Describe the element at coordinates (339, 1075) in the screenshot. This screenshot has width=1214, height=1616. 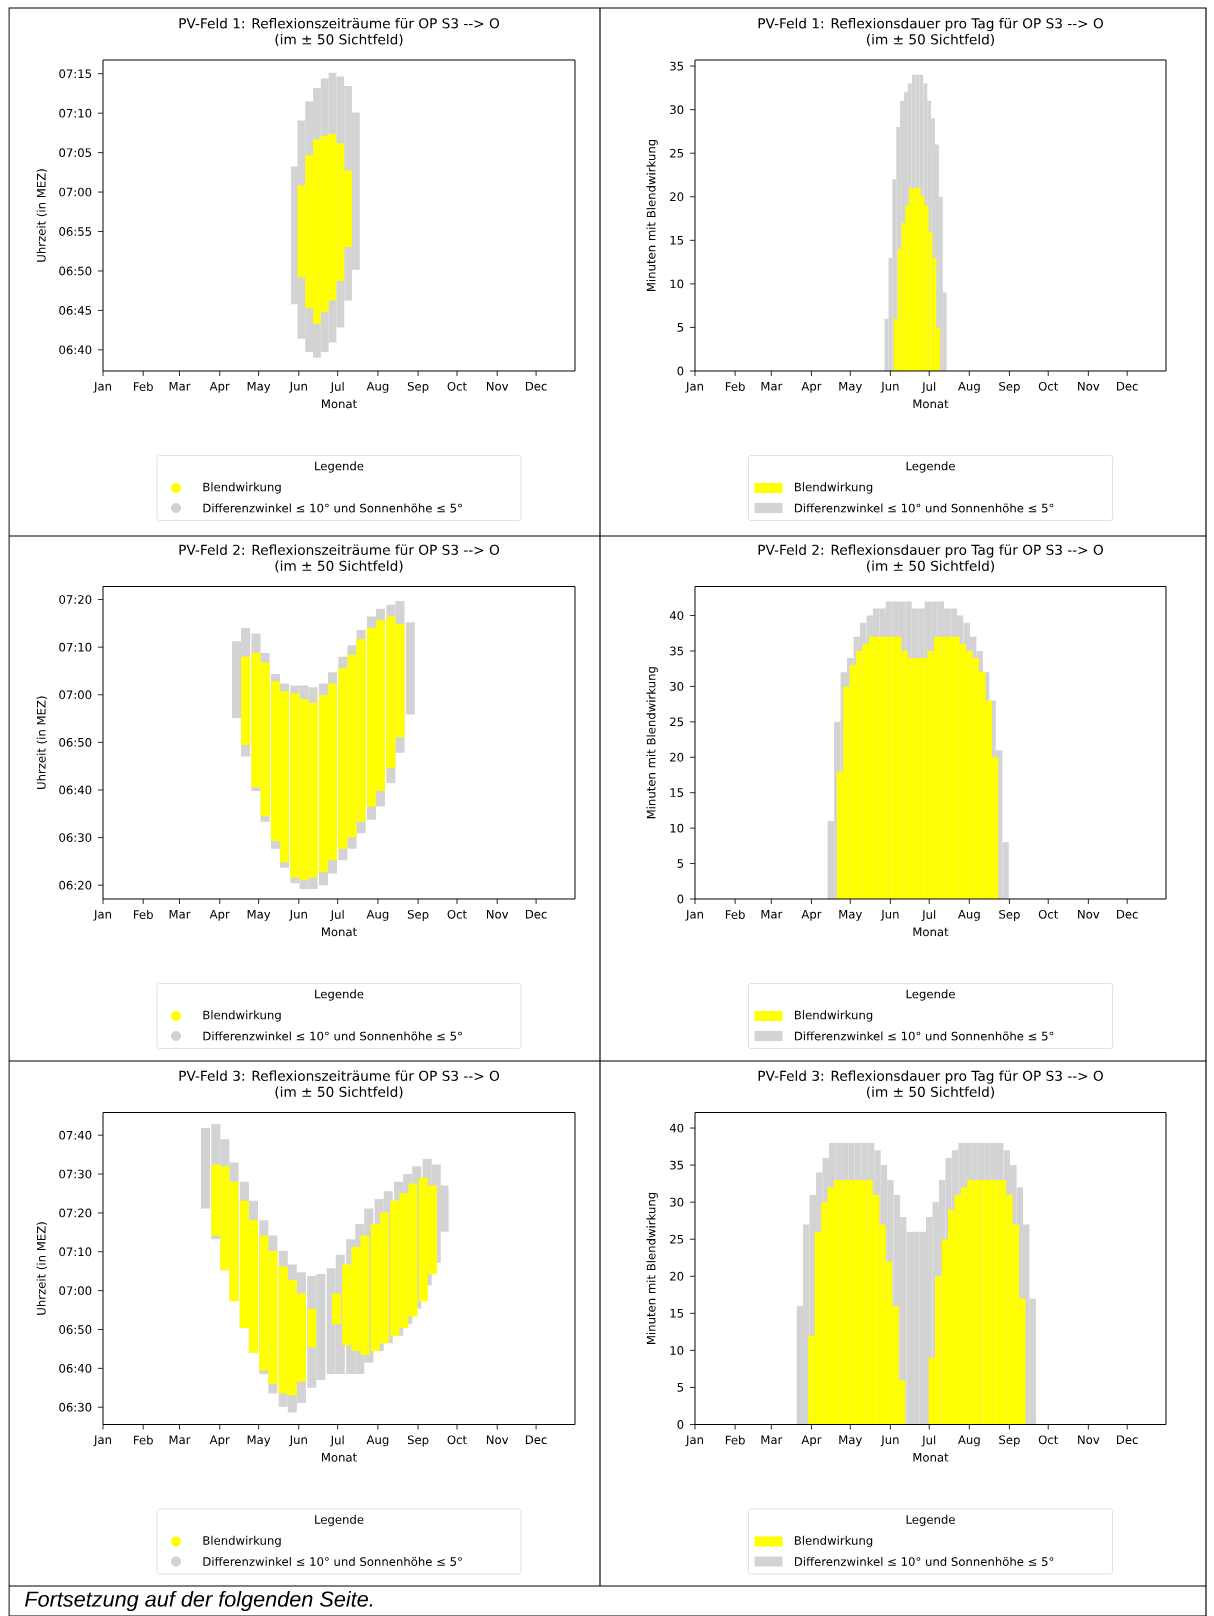
I see `chart-title: PV-Feld 3: Reflexionszeiträume für OP S3 --> O` at that location.